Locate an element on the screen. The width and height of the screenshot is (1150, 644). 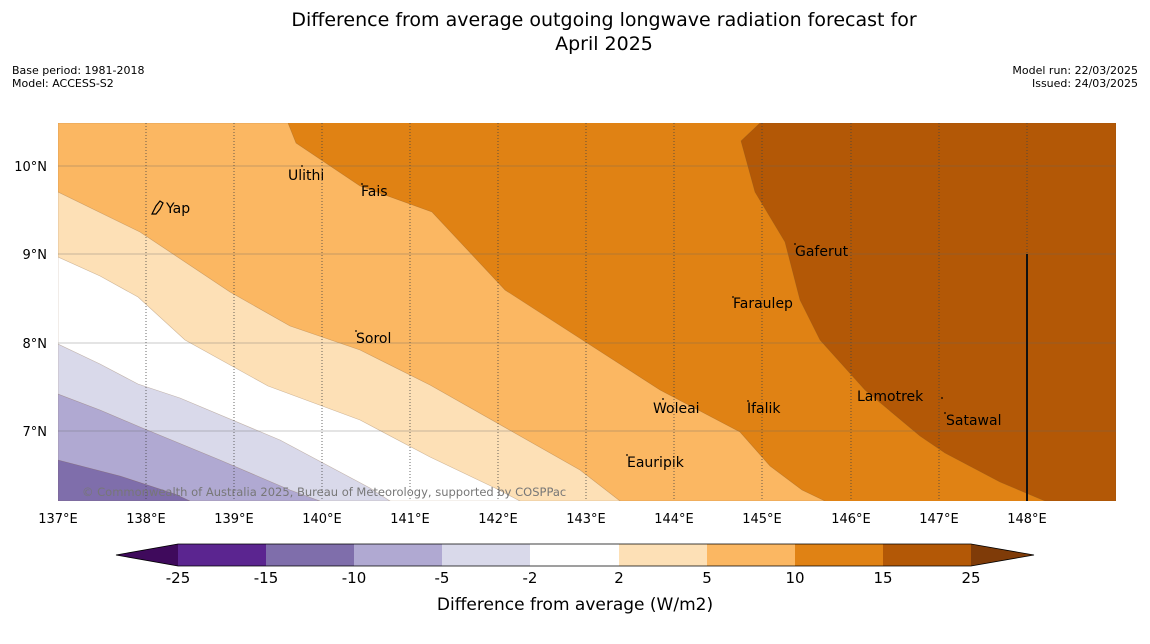
lon-label-143e: 143°E is located at coordinates (586, 519).